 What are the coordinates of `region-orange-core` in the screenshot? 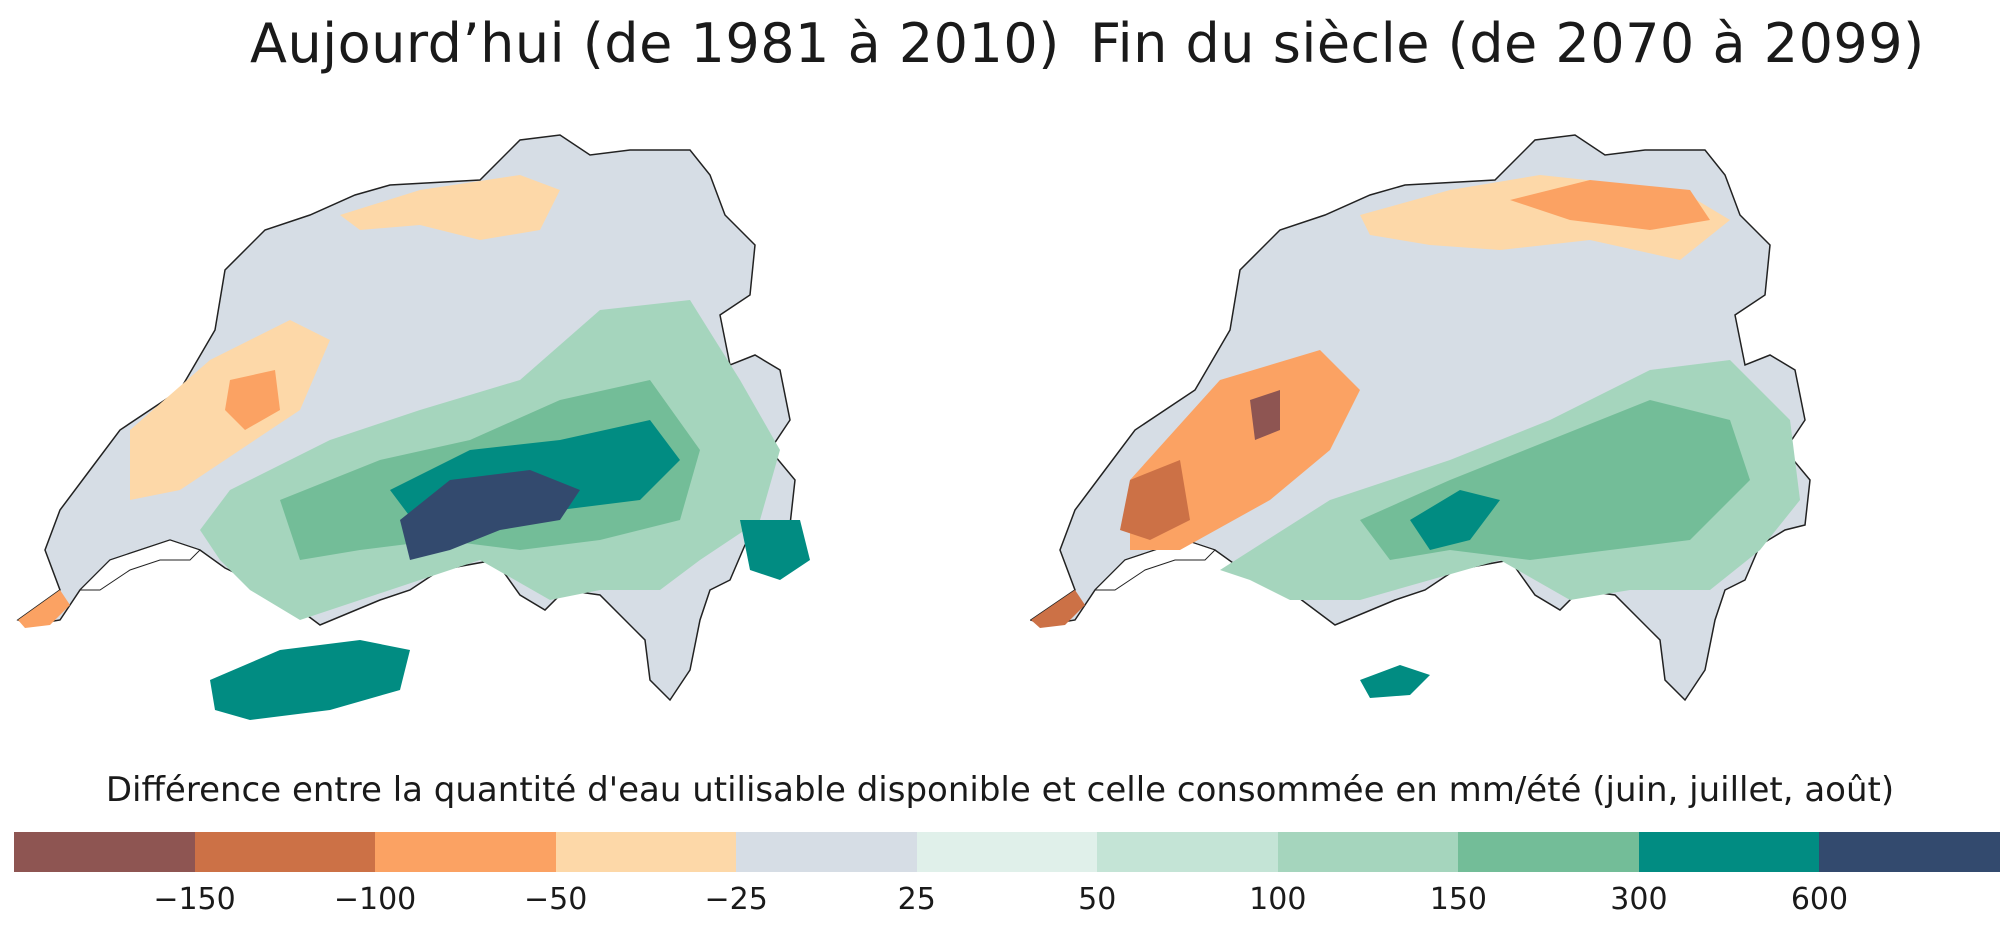 It's located at (252, 400).